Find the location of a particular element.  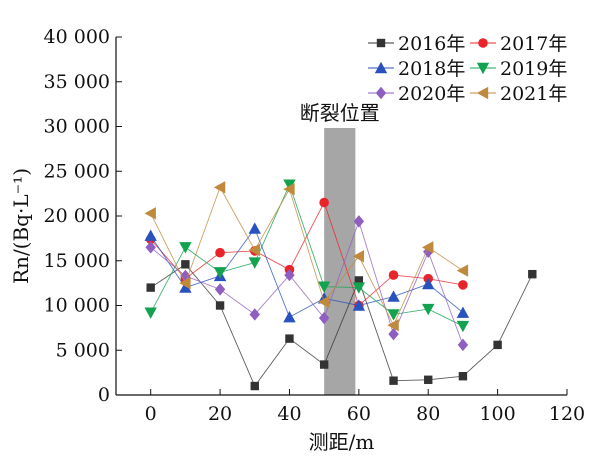

x-tick-label: 60 is located at coordinates (359, 414).